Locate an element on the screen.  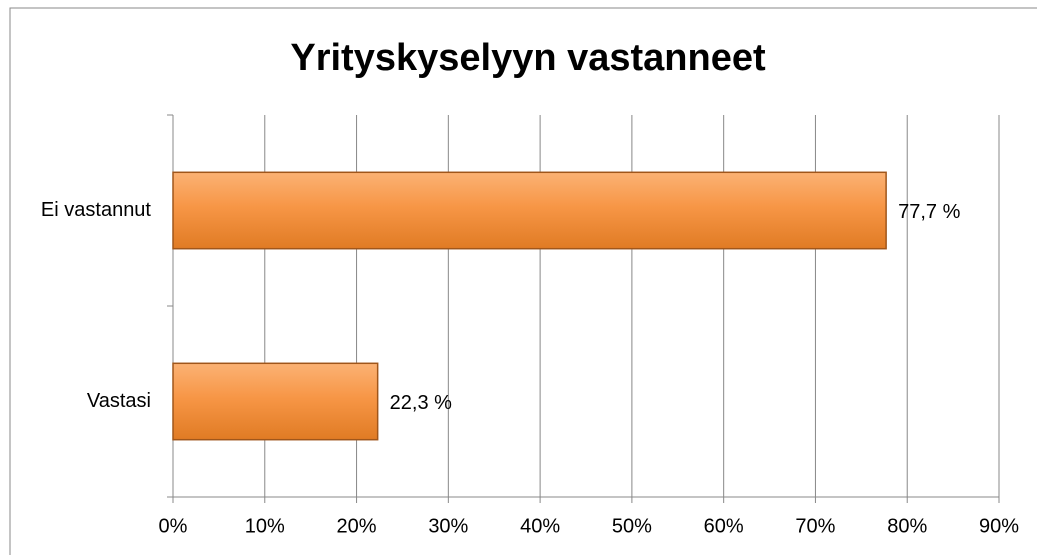
x-tick-label: 20% is located at coordinates (357, 526).